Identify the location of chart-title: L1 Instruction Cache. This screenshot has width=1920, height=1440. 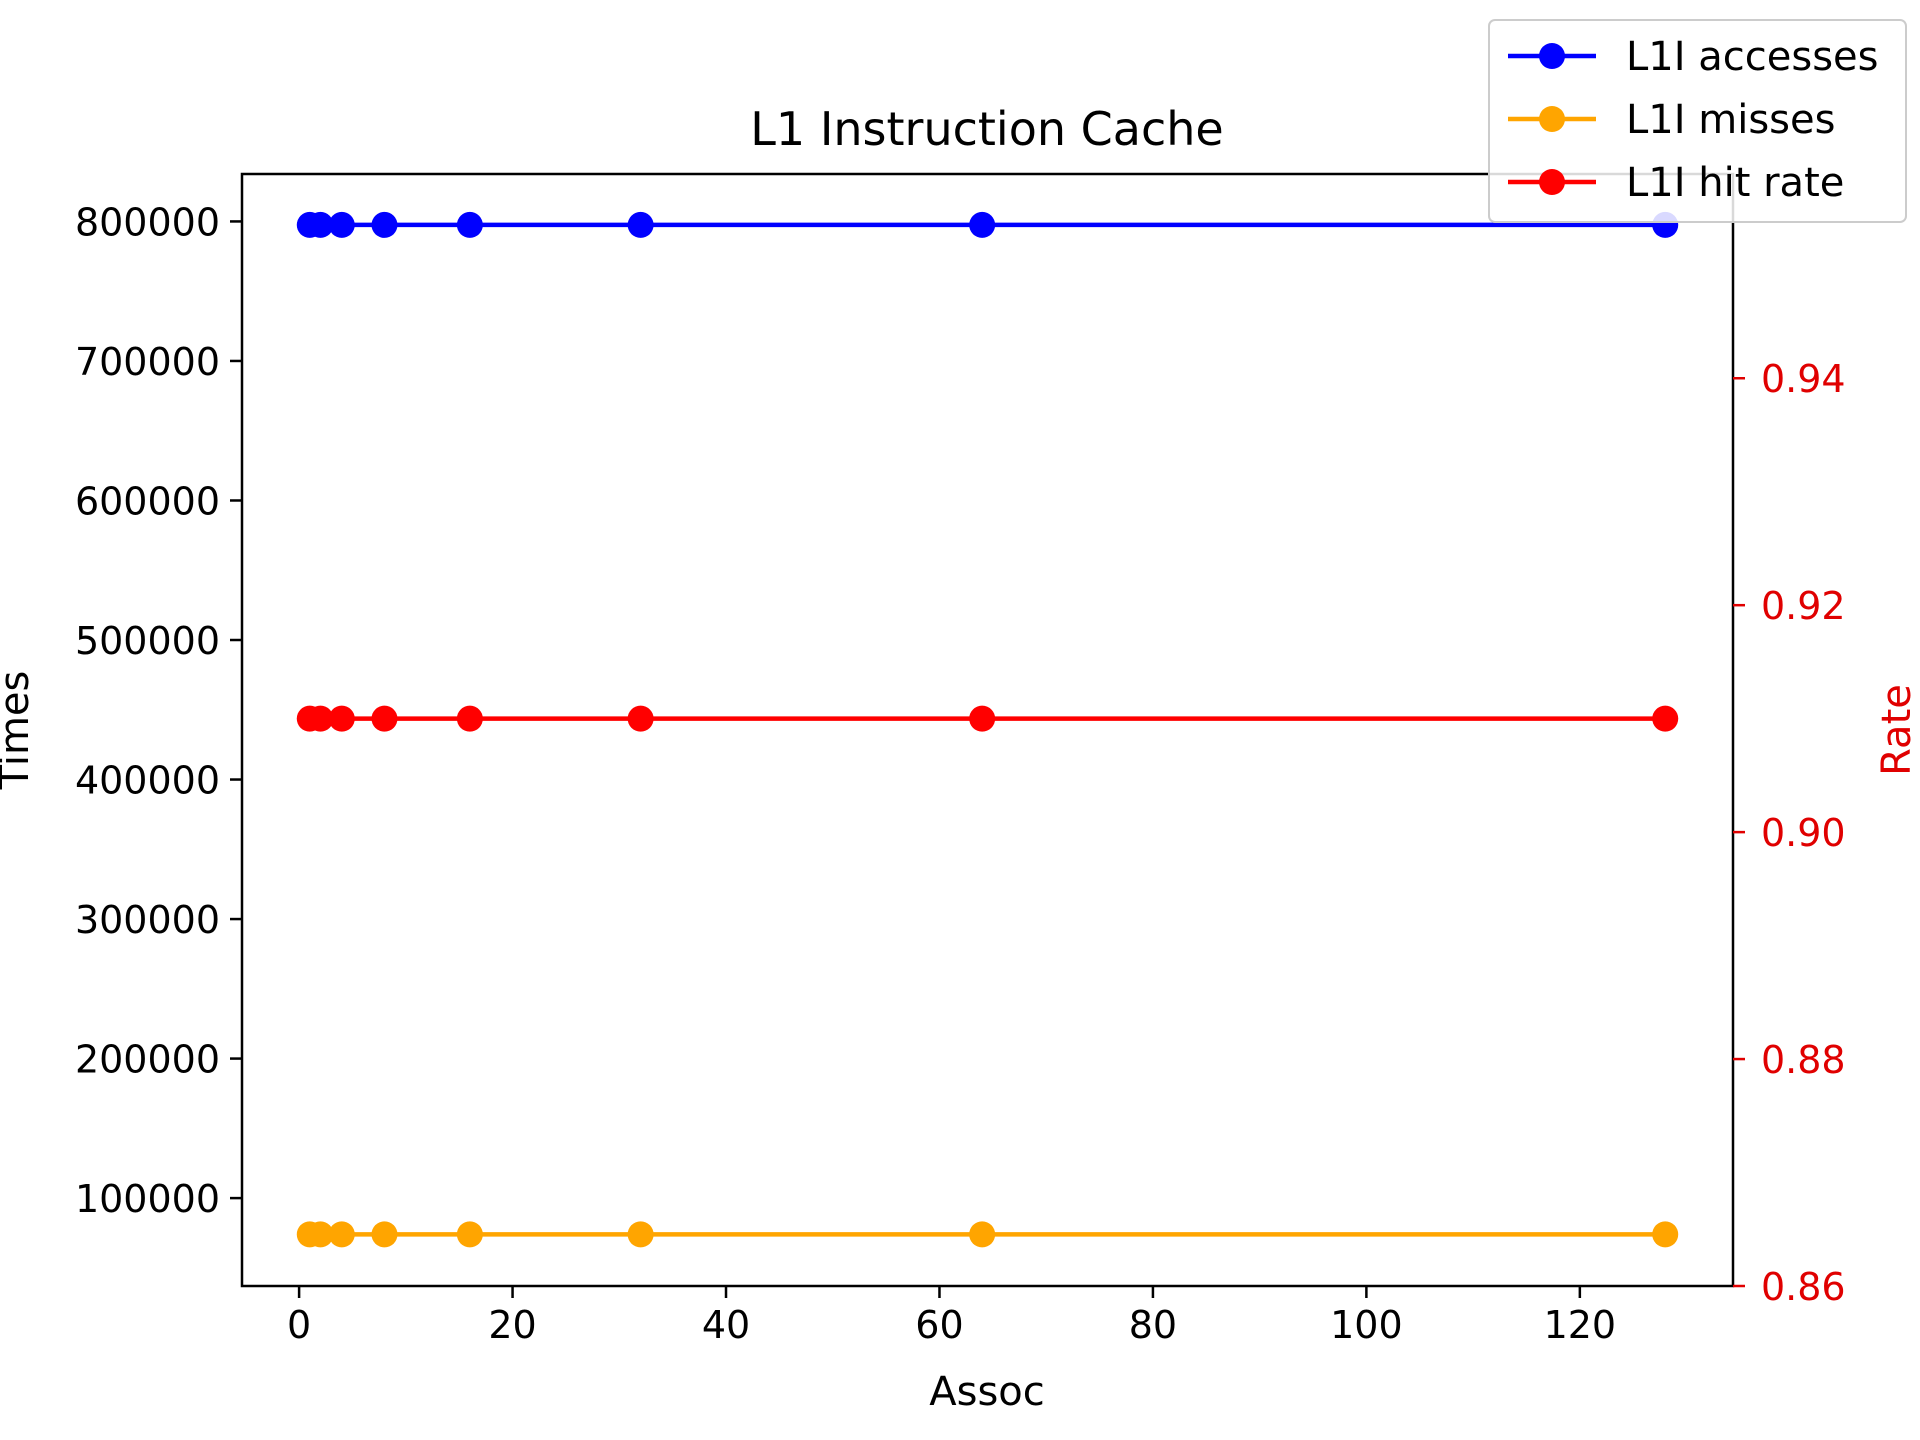
(986, 129).